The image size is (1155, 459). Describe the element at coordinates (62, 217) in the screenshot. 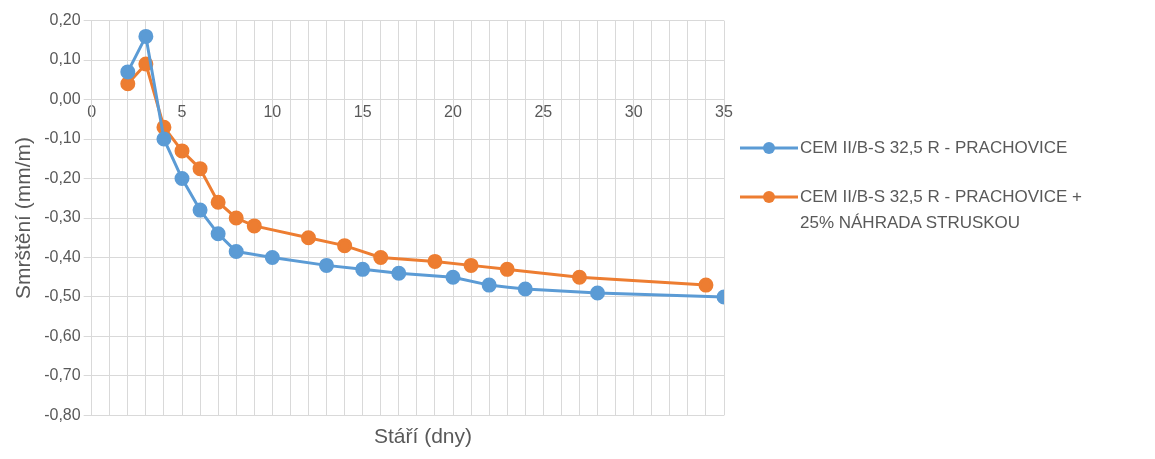

I see `y-tick-label: -0,30` at that location.